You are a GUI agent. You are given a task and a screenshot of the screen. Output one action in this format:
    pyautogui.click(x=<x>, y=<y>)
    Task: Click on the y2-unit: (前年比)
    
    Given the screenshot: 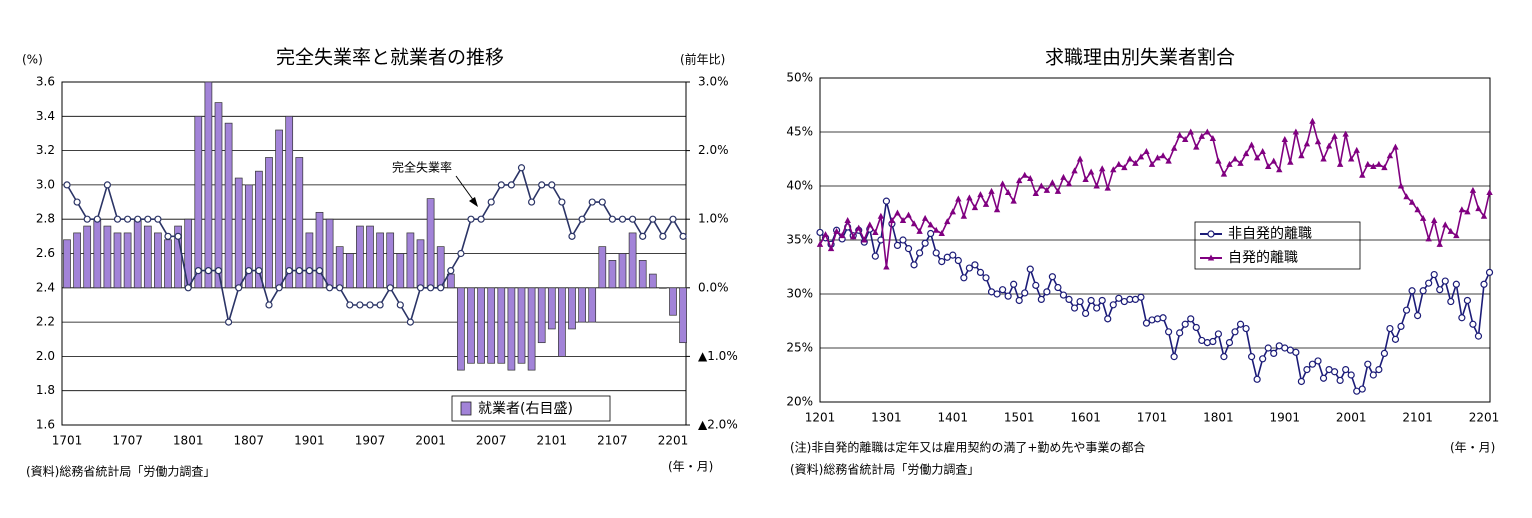 What is the action you would take?
    pyautogui.click(x=702, y=59)
    